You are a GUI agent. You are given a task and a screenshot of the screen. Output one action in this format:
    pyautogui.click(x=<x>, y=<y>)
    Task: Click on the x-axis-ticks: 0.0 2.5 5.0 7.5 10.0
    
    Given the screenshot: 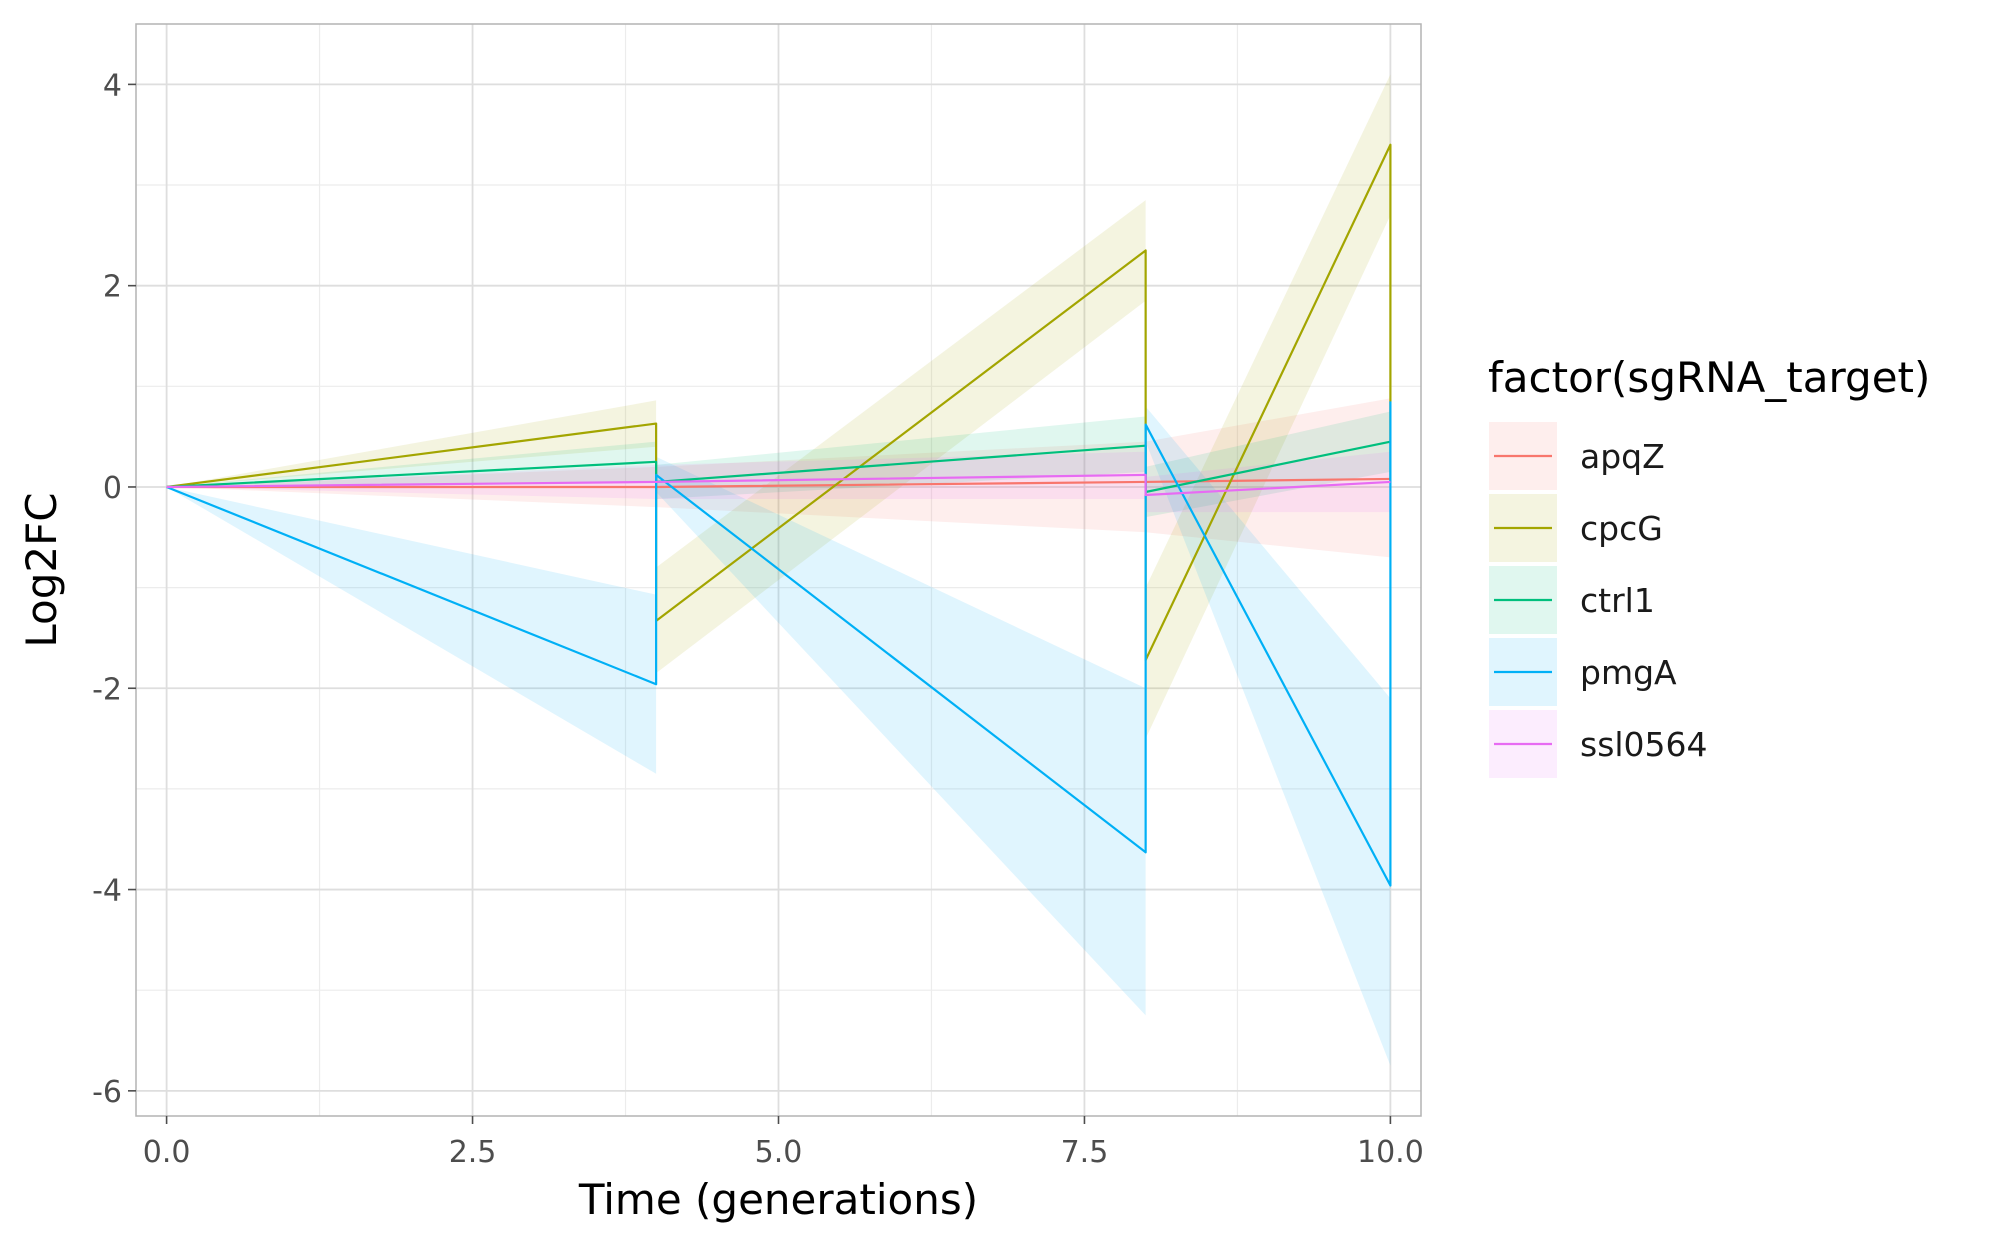 What is the action you would take?
    pyautogui.click(x=783, y=1143)
    